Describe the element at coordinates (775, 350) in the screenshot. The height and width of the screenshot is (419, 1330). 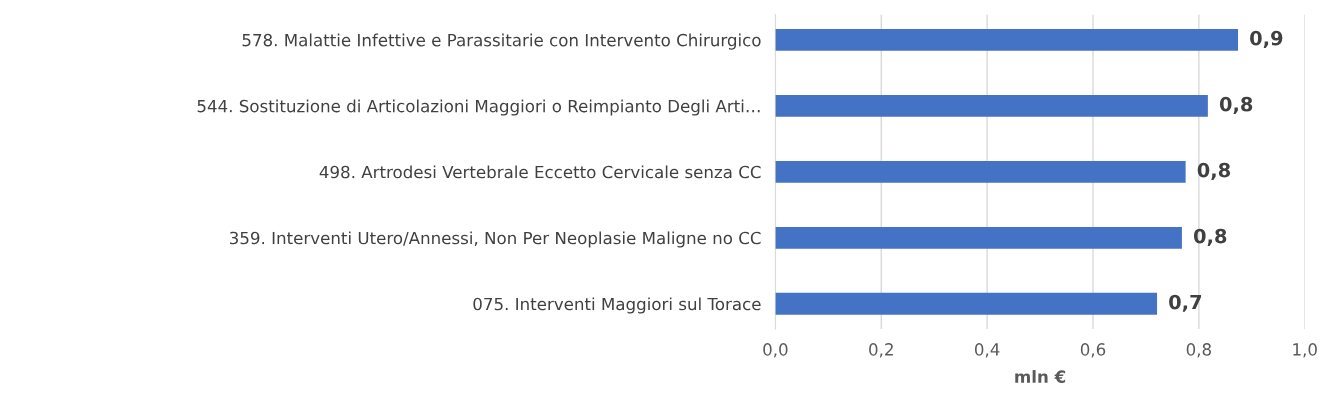
I see `x-tick-label: 0,0` at that location.